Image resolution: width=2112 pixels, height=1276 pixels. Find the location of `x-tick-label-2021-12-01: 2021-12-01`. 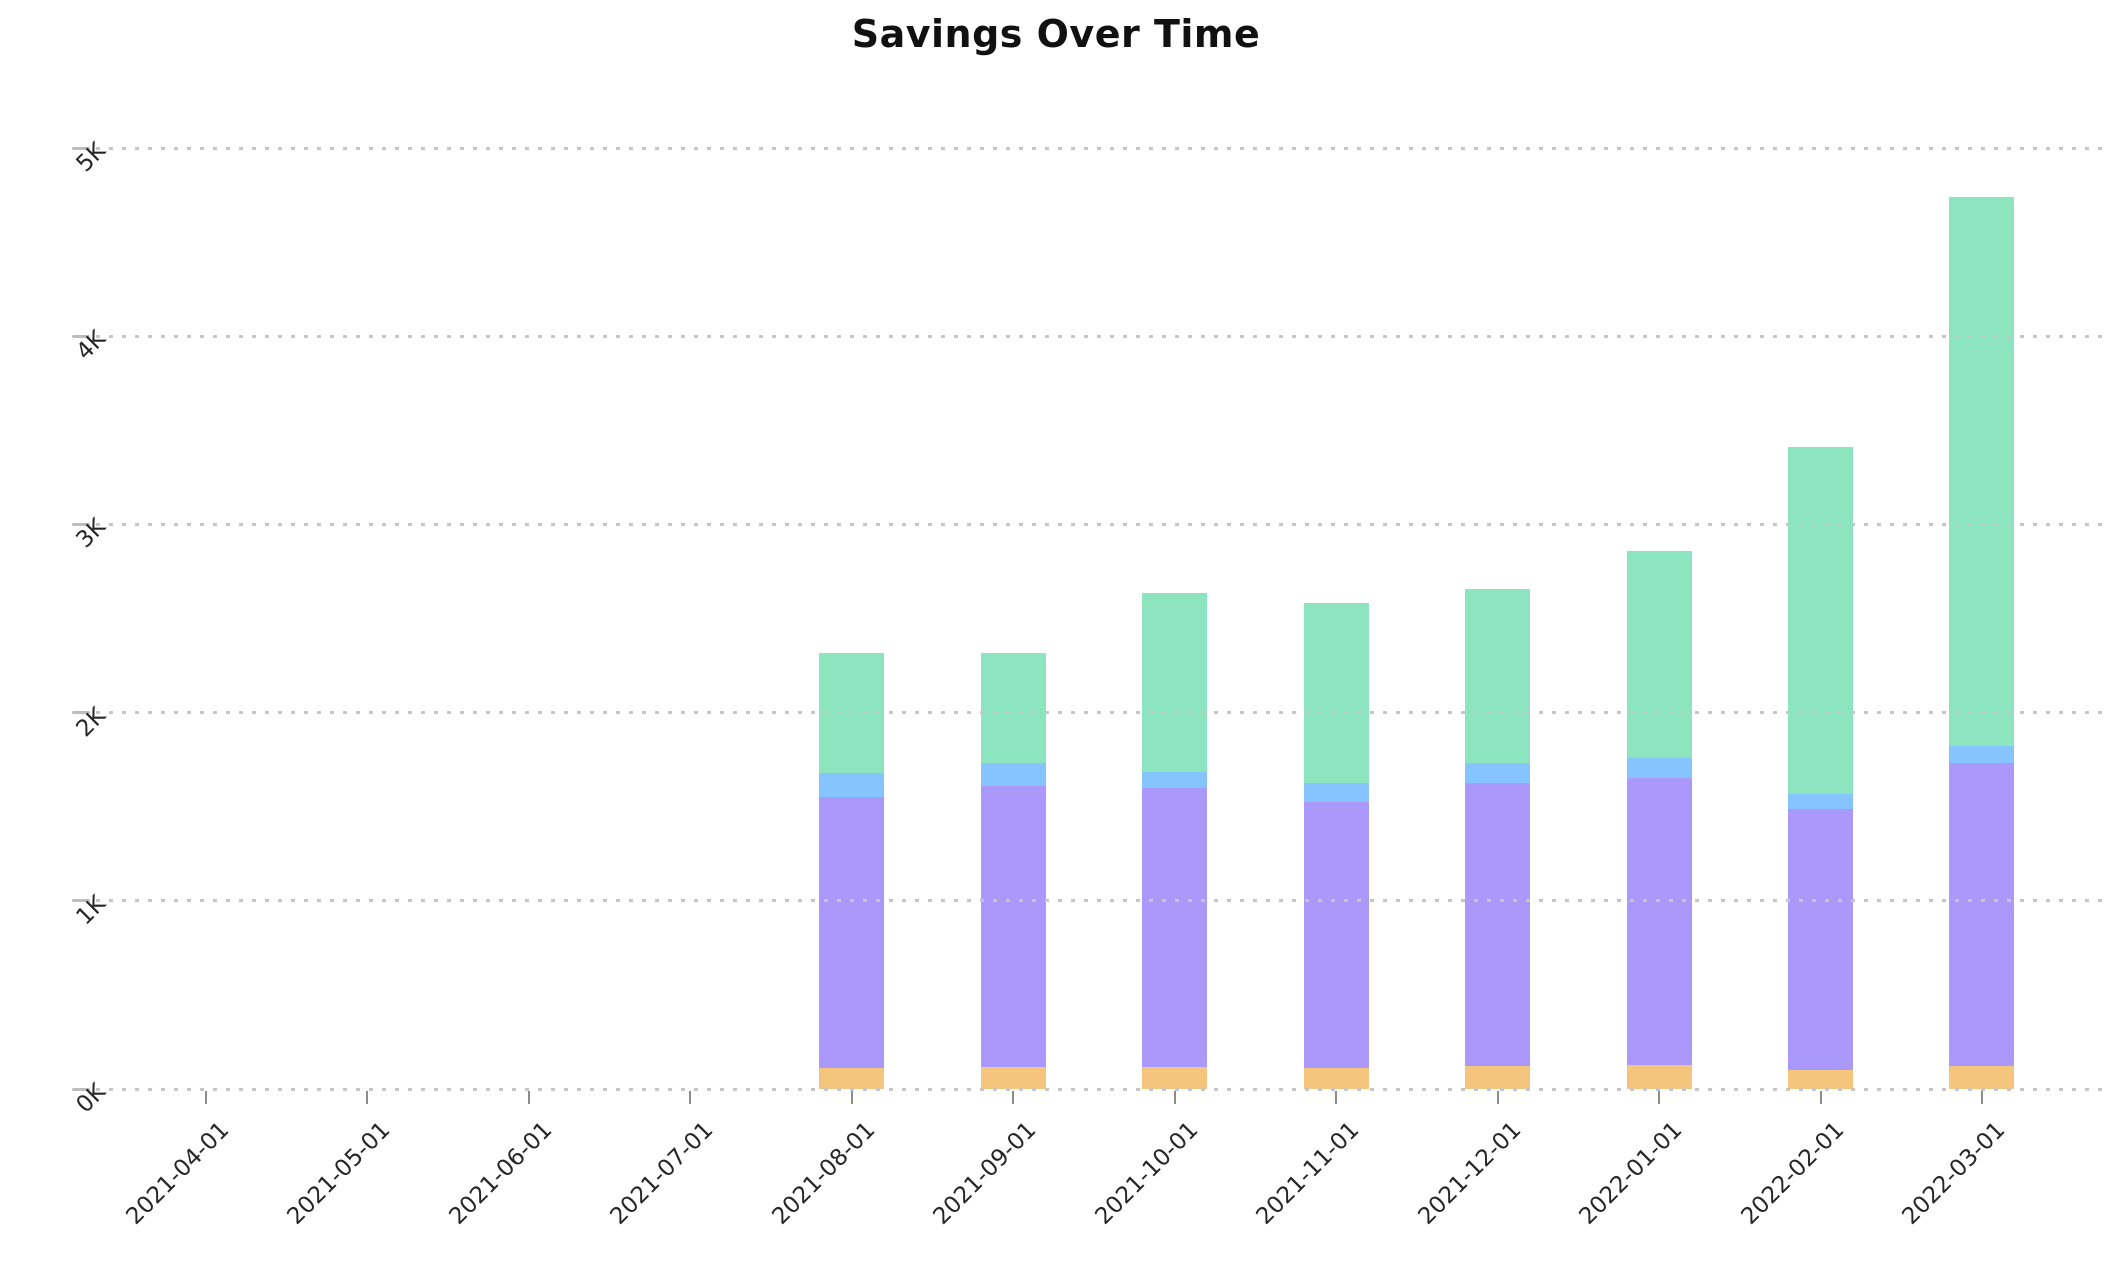

x-tick-label-2021-12-01: 2021-12-01 is located at coordinates (1469, 1173).